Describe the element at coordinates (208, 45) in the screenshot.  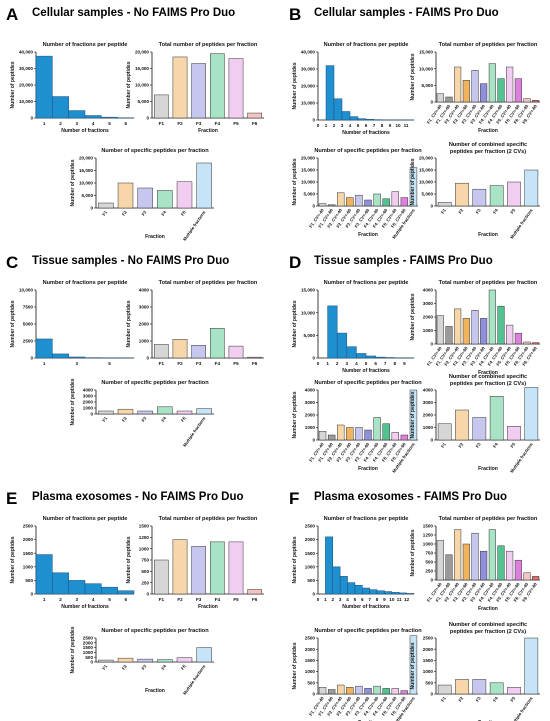
I see `chart-title: Total number of peptides per fraction` at that location.